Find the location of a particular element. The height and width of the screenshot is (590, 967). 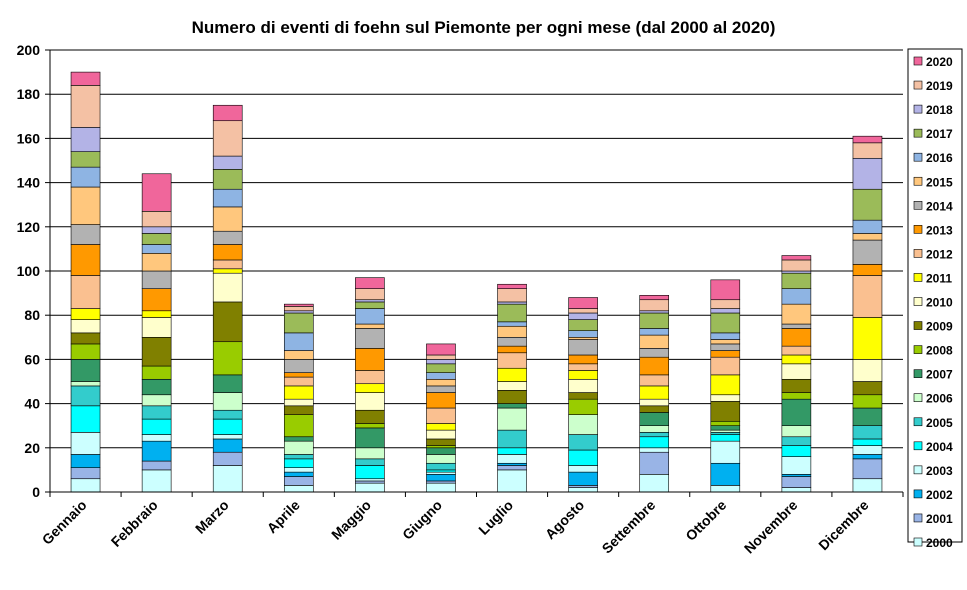

y-tick-label: 20 is located at coordinates (32, 448).